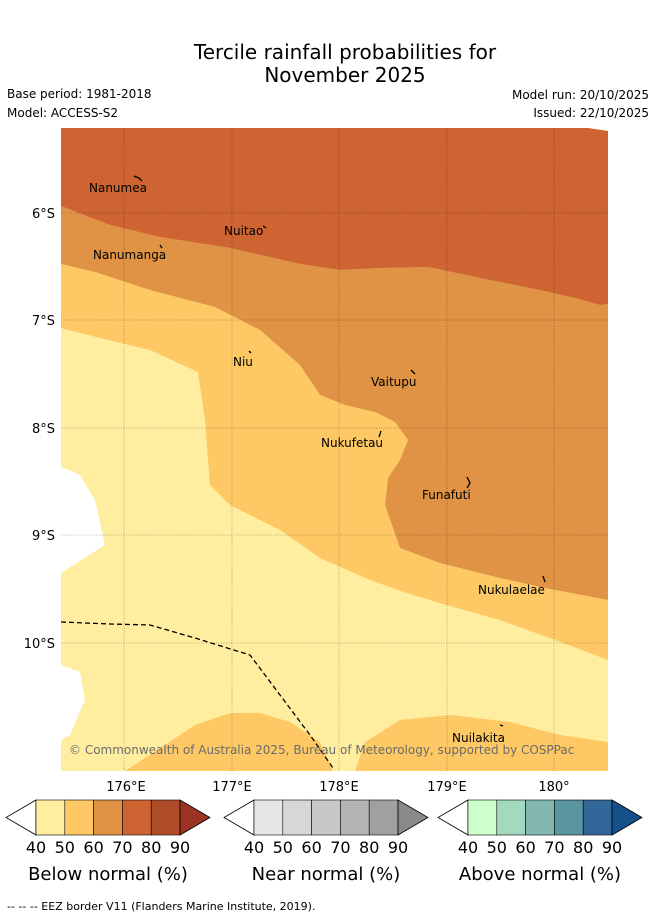 This screenshot has width=655, height=919. I want to click on lat-label-9s: 9°S, so click(43, 536).